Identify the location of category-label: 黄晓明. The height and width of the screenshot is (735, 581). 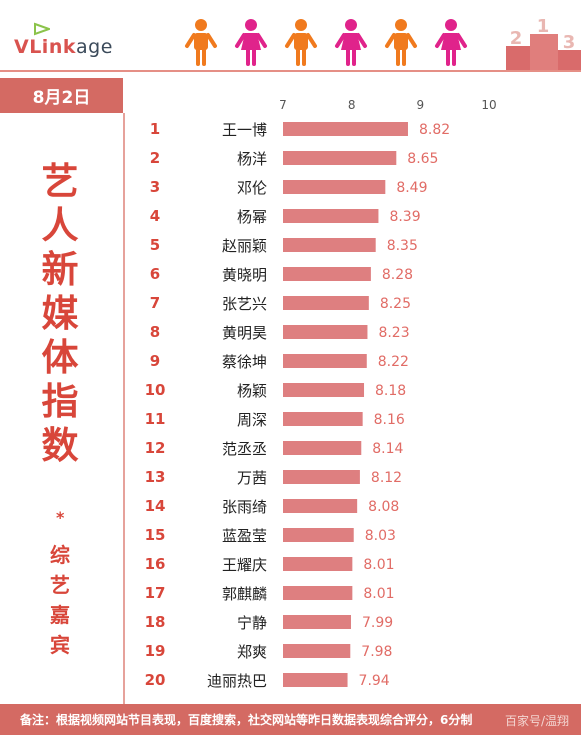
(244, 275).